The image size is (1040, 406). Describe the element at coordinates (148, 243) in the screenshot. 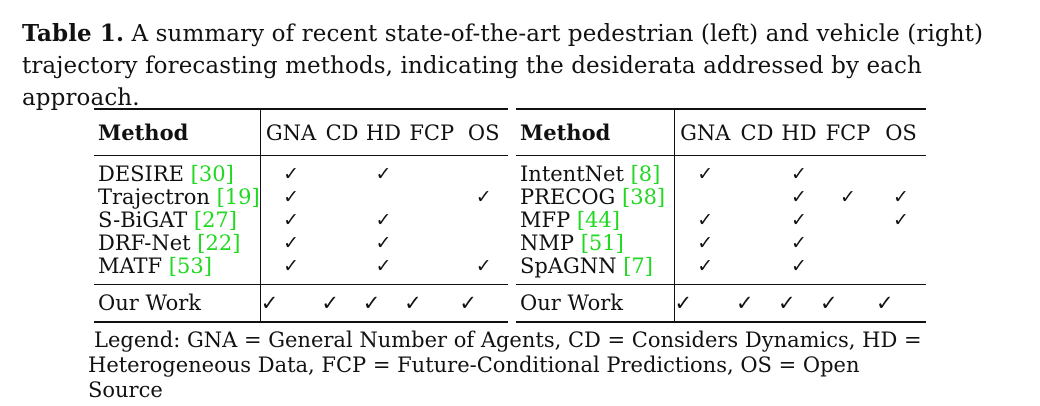

I see `method-name: DRF-Net` at that location.